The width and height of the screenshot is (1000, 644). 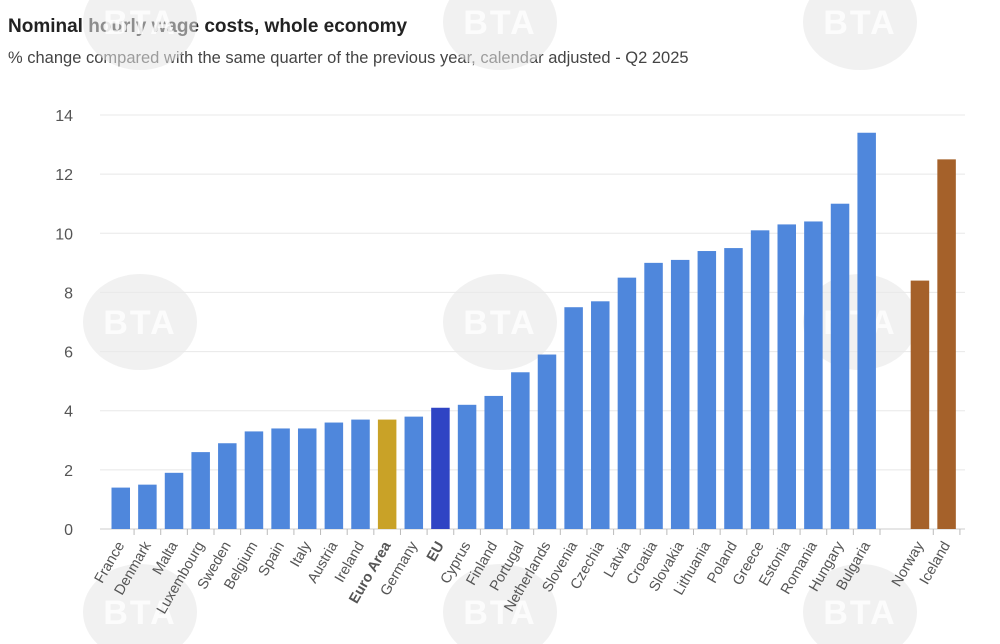 What do you see at coordinates (627, 403) in the screenshot?
I see `bar-latvia` at bounding box center [627, 403].